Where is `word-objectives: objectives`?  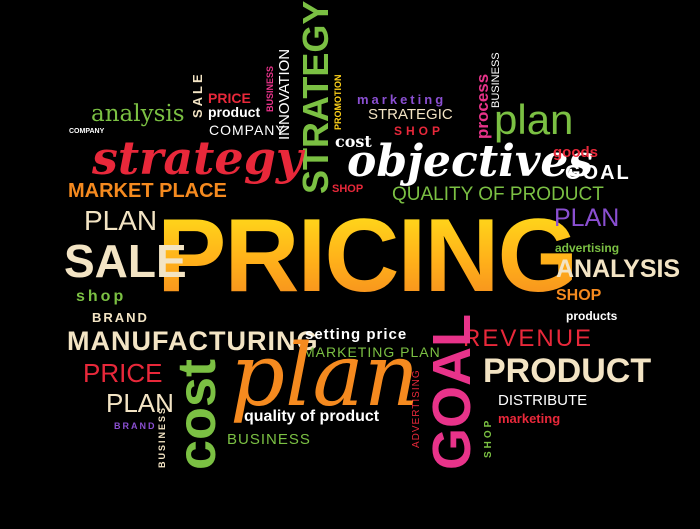 word-objectives: objectives is located at coordinates (470, 161).